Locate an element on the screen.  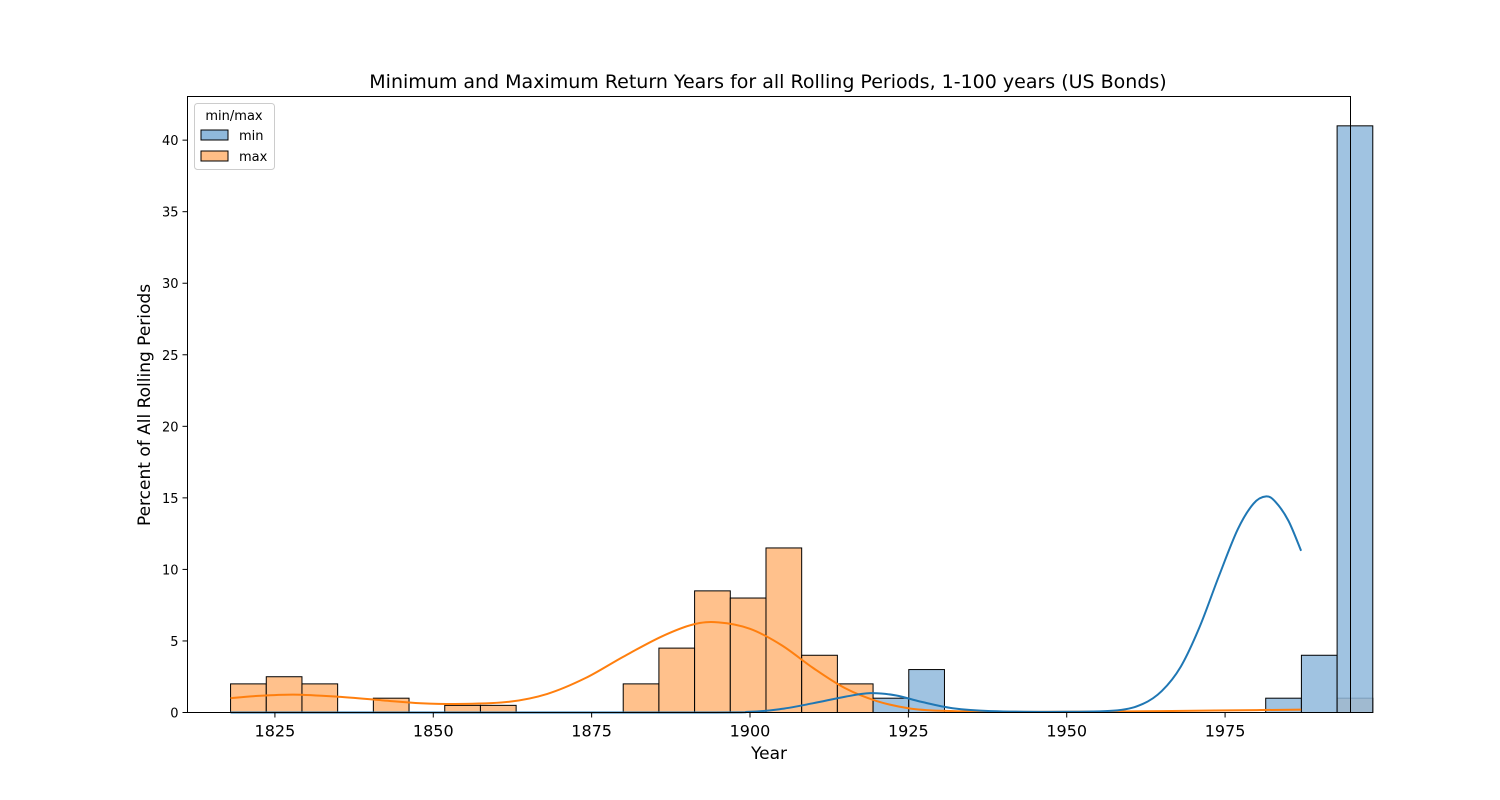
y-tick-label: 20 is located at coordinates (170, 427).